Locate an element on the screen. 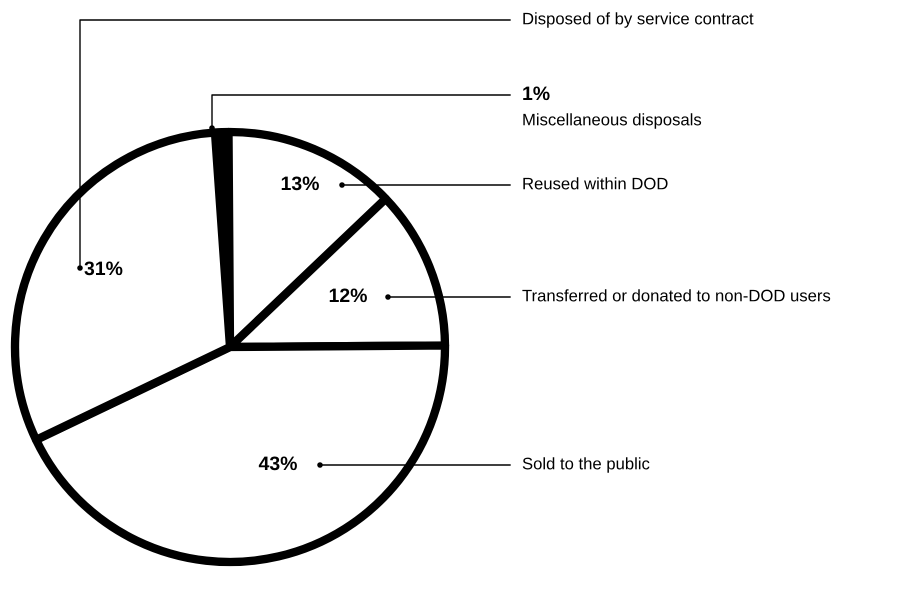  data-label: 31% is located at coordinates (103, 268).